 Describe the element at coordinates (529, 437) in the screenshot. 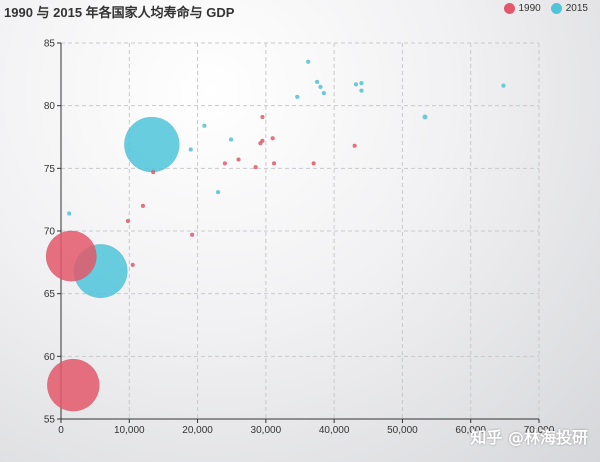

I see `watermark: 知乎 @林海投研` at that location.